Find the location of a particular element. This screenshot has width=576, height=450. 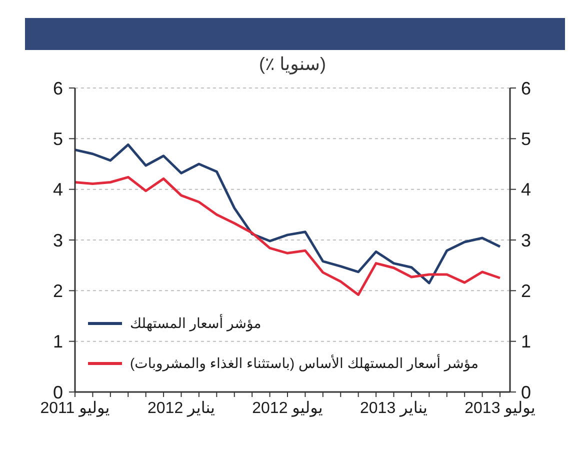

x-tick-label: يناير 2013 is located at coordinates (394, 408).